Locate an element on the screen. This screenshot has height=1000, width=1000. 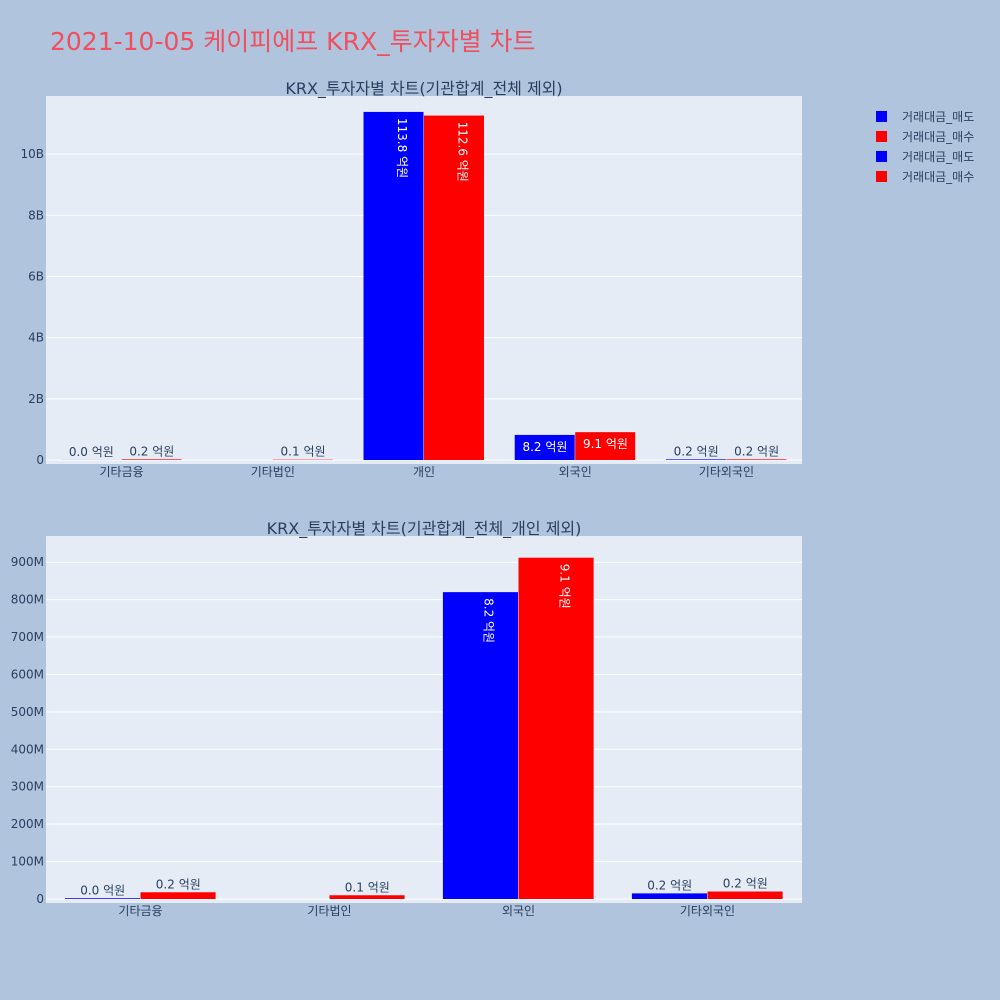
y-tick-label: 500M is located at coordinates (27, 712).